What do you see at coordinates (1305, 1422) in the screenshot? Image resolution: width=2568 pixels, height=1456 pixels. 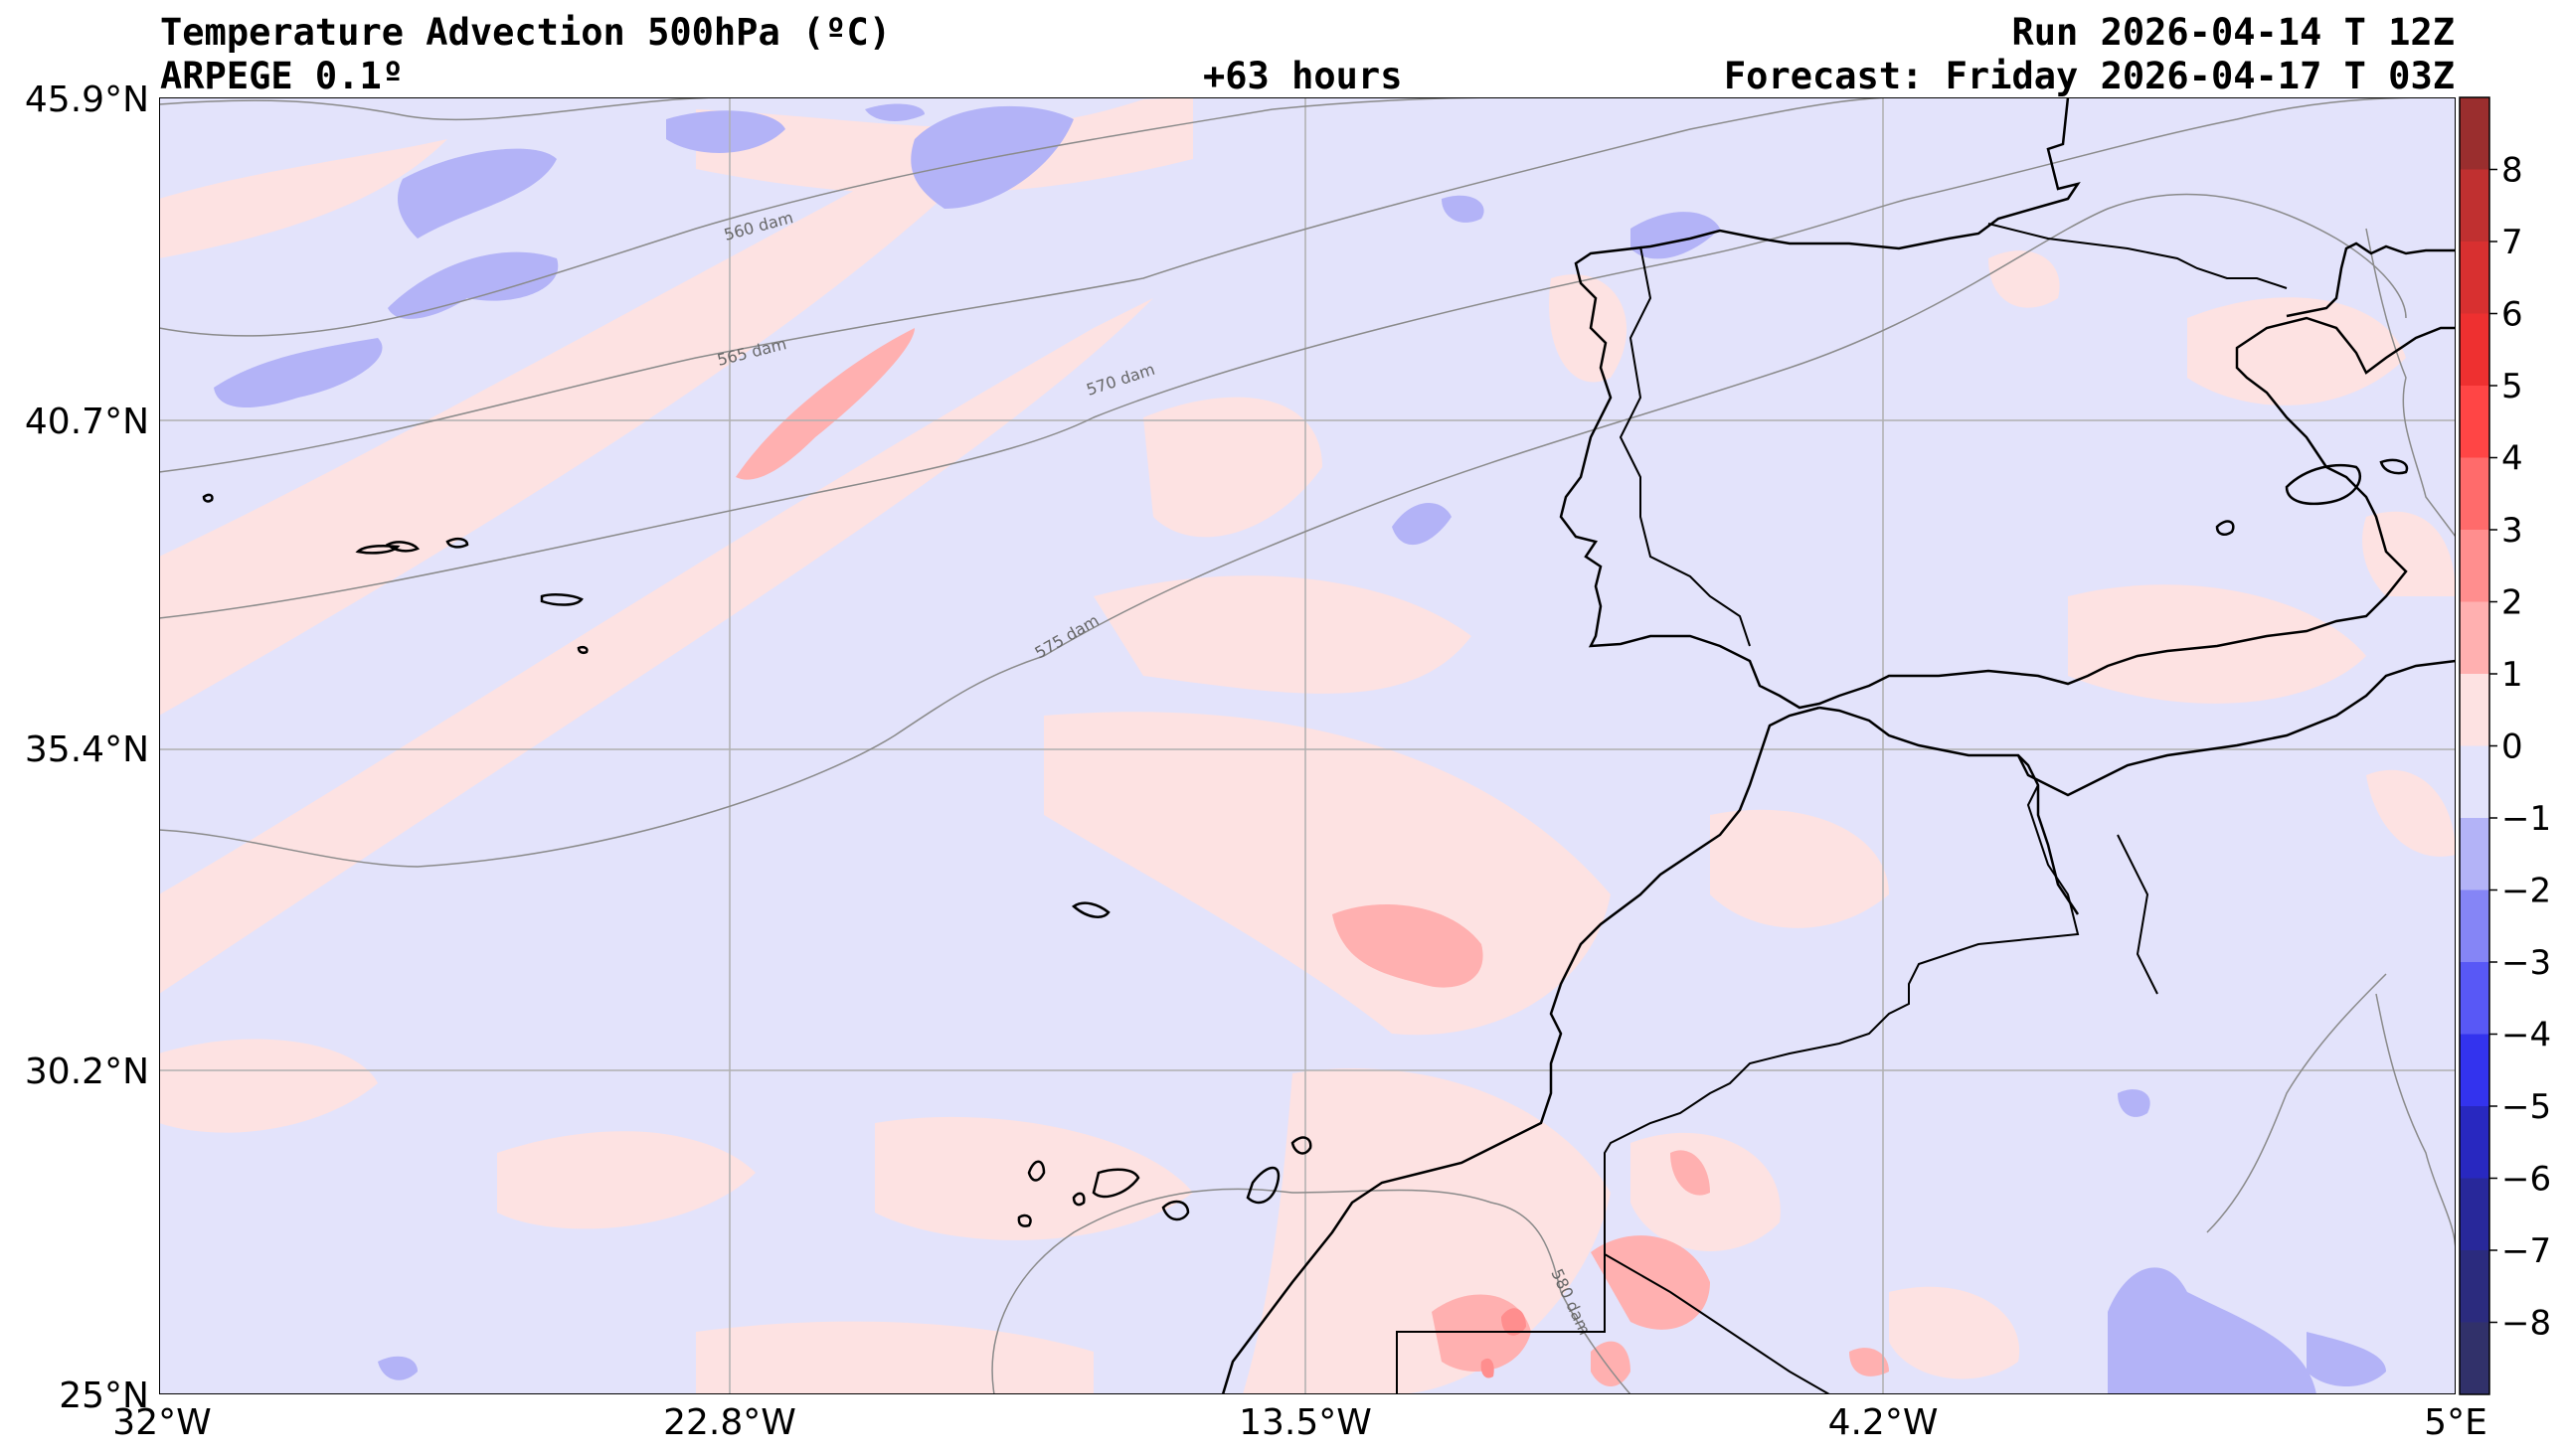 I see `lon-label: 13.5°W` at bounding box center [1305, 1422].